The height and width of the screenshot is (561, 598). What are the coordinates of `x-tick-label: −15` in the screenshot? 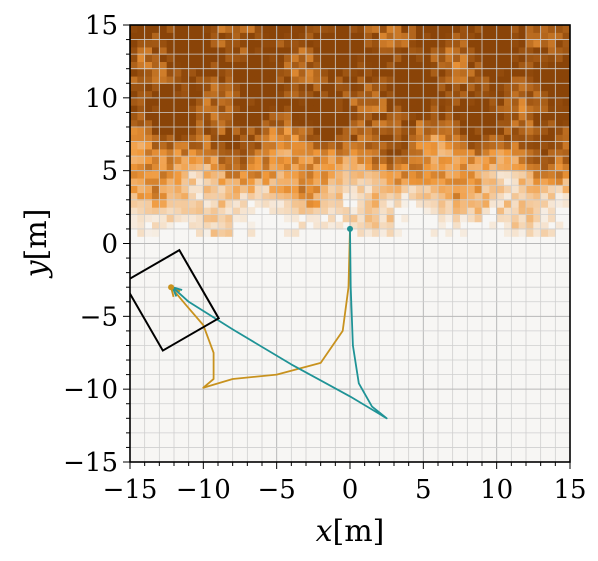 It's located at (130, 490).